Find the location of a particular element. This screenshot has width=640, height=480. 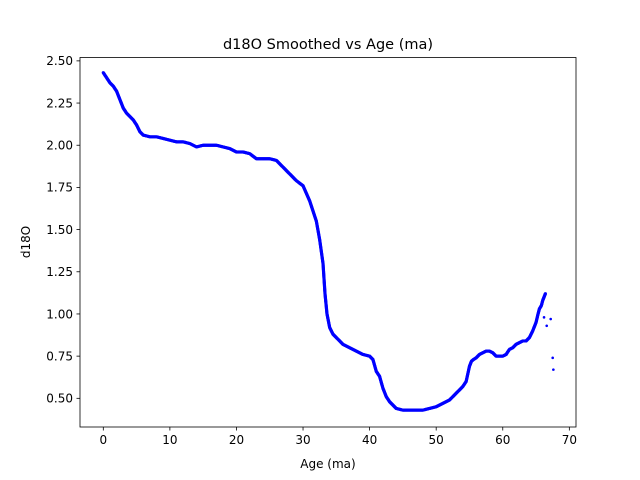

y-tick-label: 0.75 is located at coordinates (59, 356).